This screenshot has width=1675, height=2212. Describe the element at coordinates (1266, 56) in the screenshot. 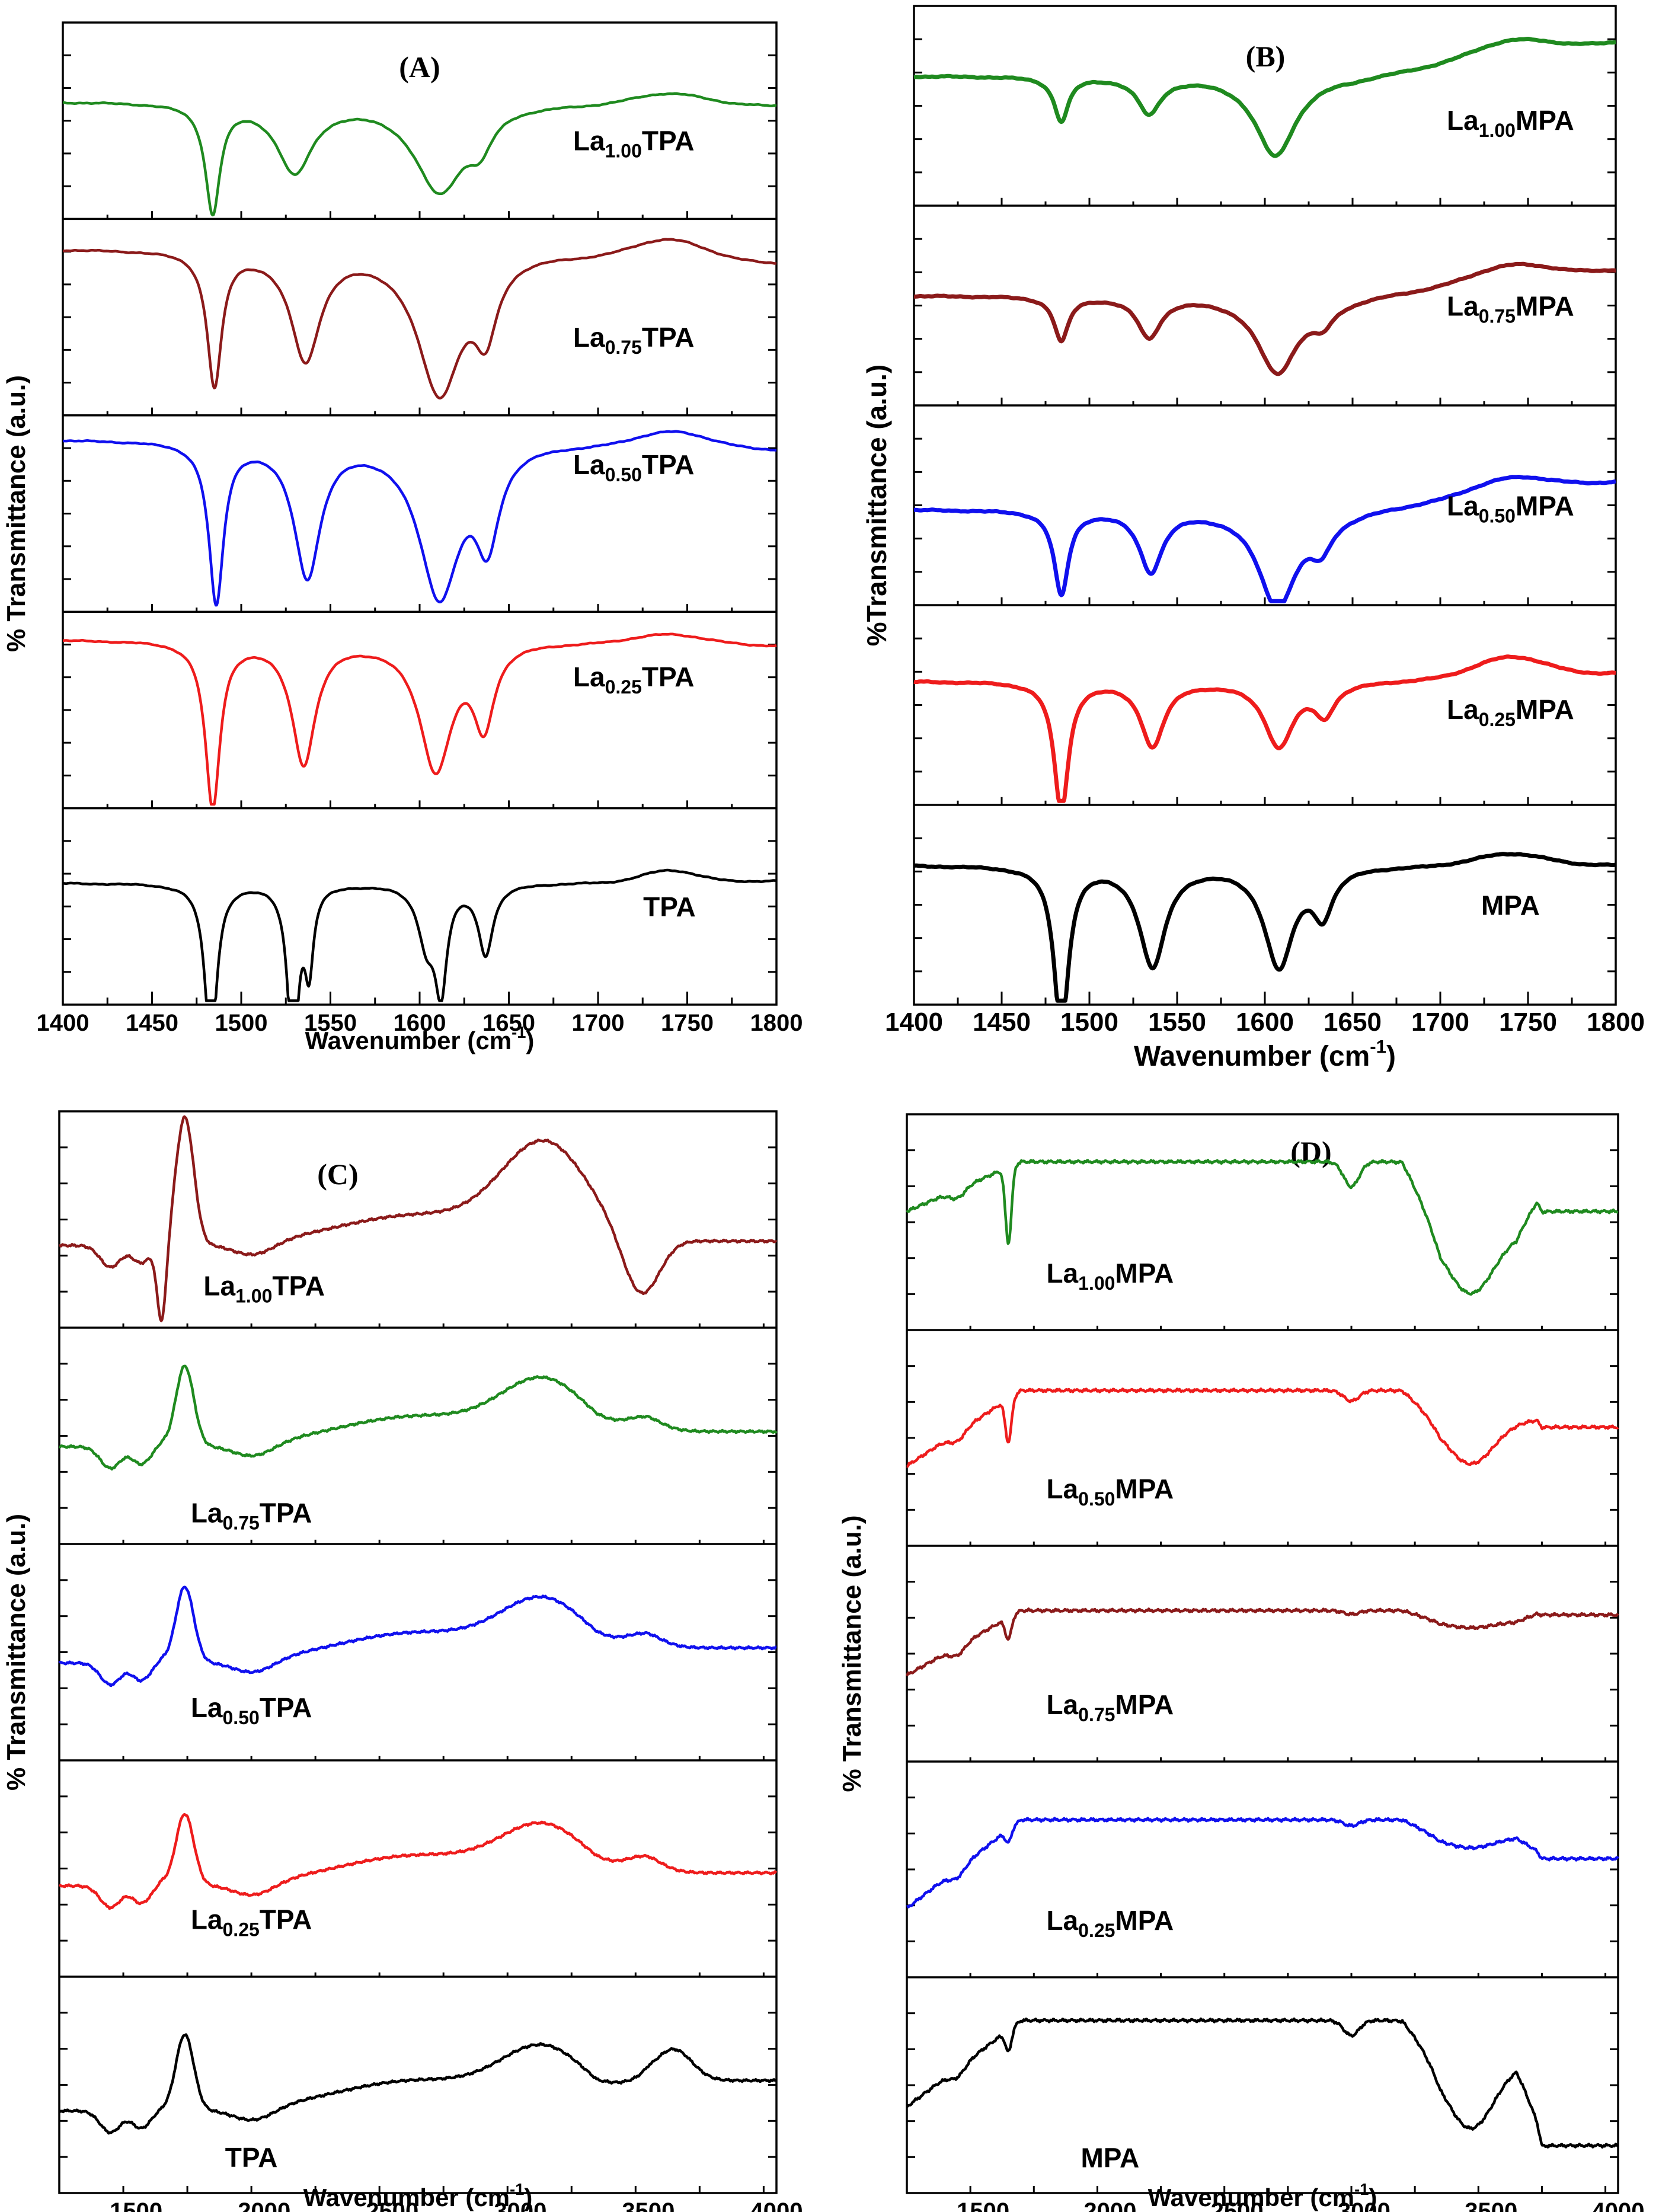

I see `panel-letter: (B)` at that location.